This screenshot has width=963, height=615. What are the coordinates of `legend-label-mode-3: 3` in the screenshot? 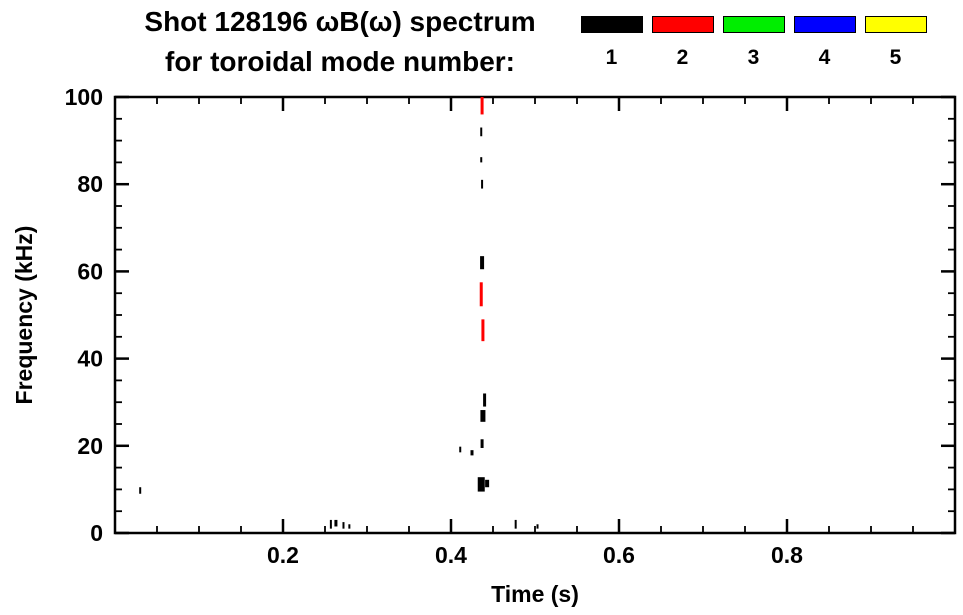 It's located at (753, 57).